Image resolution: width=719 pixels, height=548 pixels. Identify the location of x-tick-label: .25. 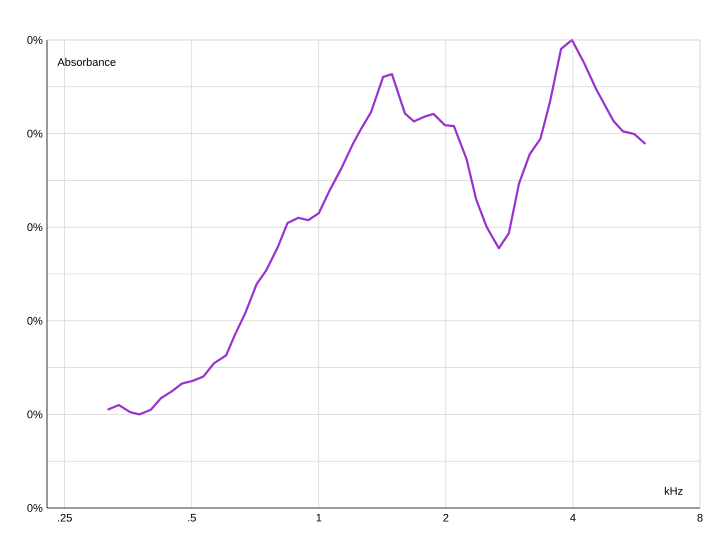
(65, 518).